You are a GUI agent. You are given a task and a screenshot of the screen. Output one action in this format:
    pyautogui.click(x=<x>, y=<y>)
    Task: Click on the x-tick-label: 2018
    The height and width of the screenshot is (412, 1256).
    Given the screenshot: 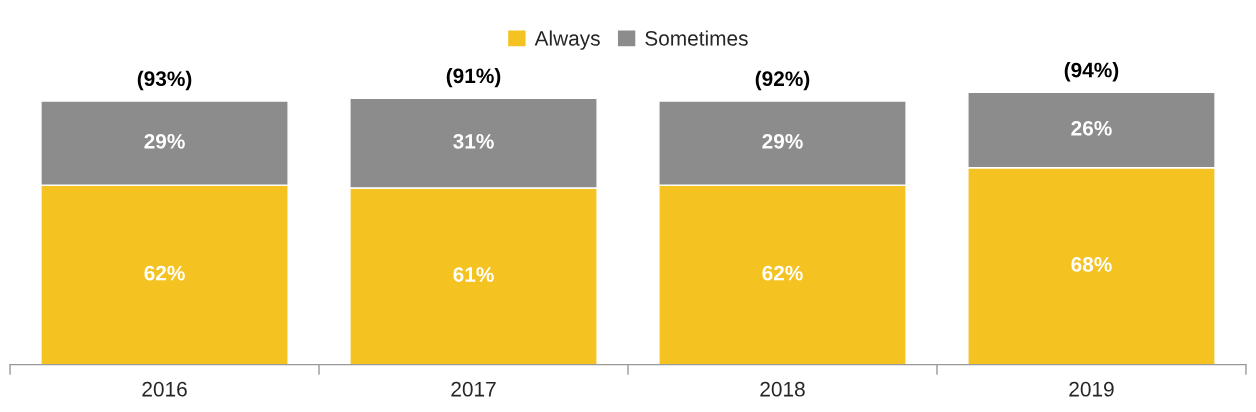 What is the action you would take?
    pyautogui.click(x=782, y=389)
    